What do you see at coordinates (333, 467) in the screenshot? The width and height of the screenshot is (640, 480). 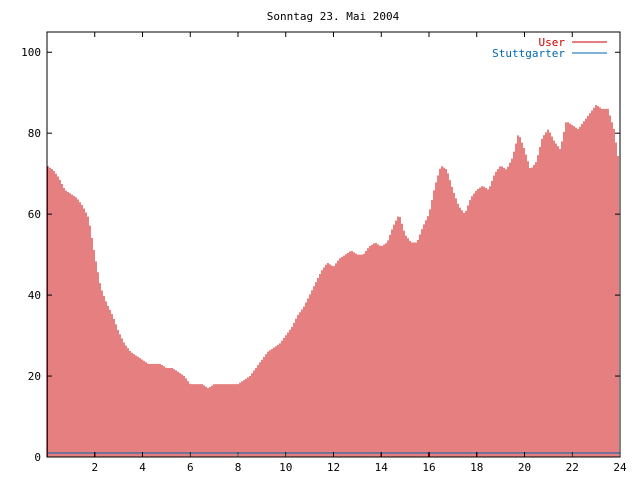 I see `x-tick-label: 12` at bounding box center [333, 467].